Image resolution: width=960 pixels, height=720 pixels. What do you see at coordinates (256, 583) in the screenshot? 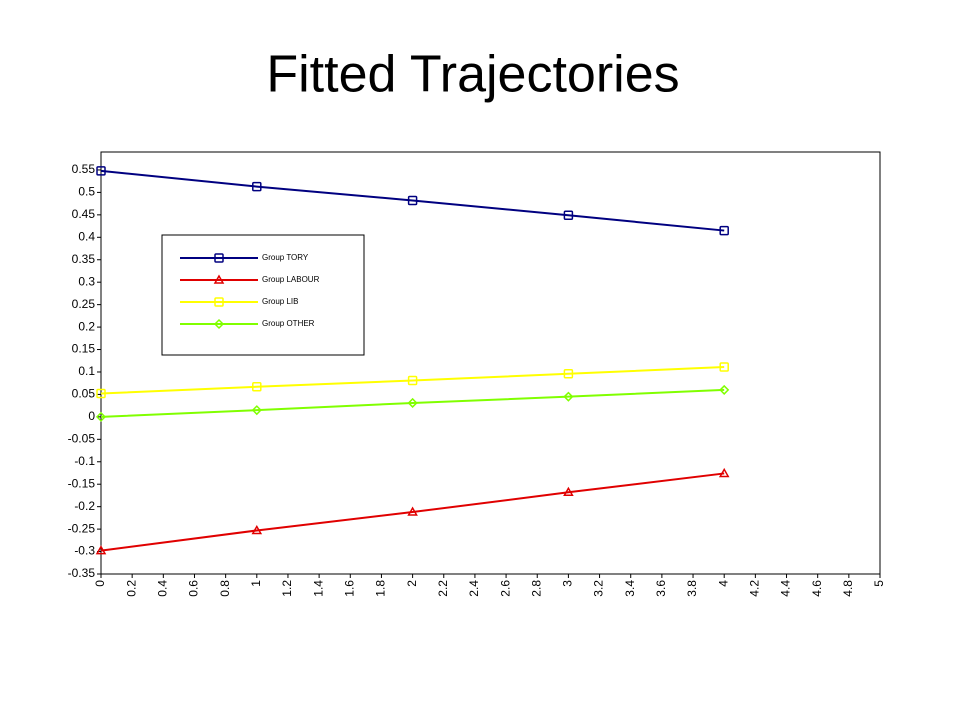
I see `x-tick-label: 1` at bounding box center [256, 583].